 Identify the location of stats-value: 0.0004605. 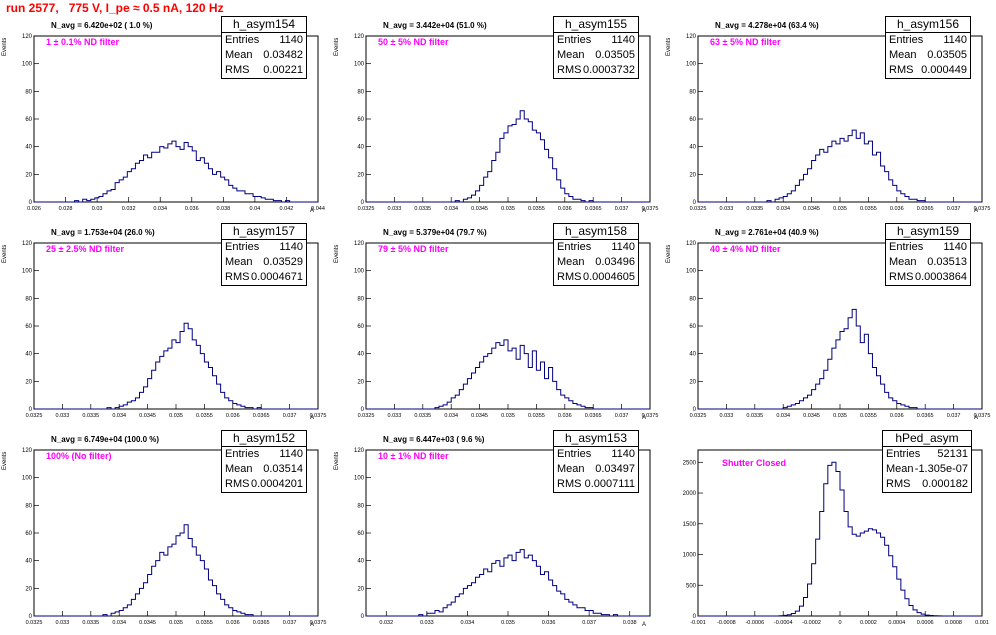
(609, 277).